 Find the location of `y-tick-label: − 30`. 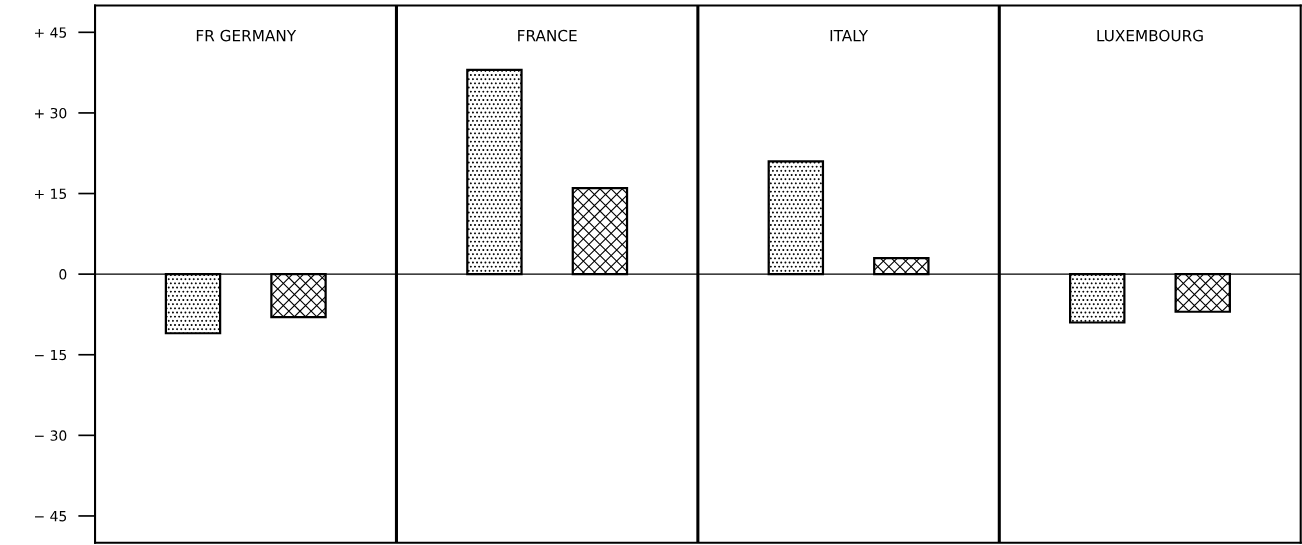

y-tick-label: − 30 is located at coordinates (51, 435).